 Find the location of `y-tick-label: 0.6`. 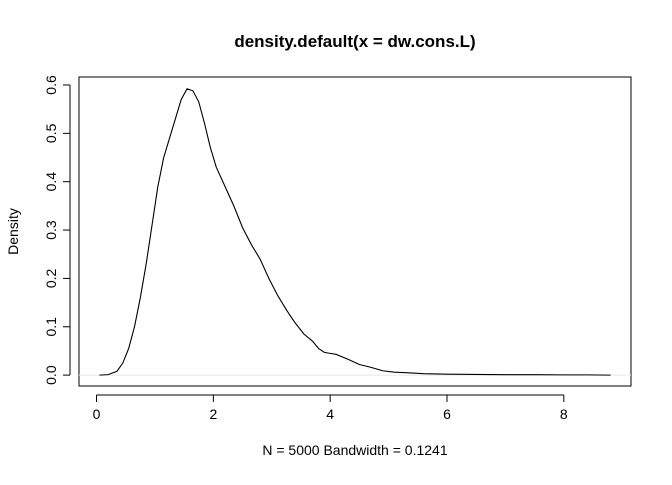

y-tick-label: 0.6 is located at coordinates (51, 85).